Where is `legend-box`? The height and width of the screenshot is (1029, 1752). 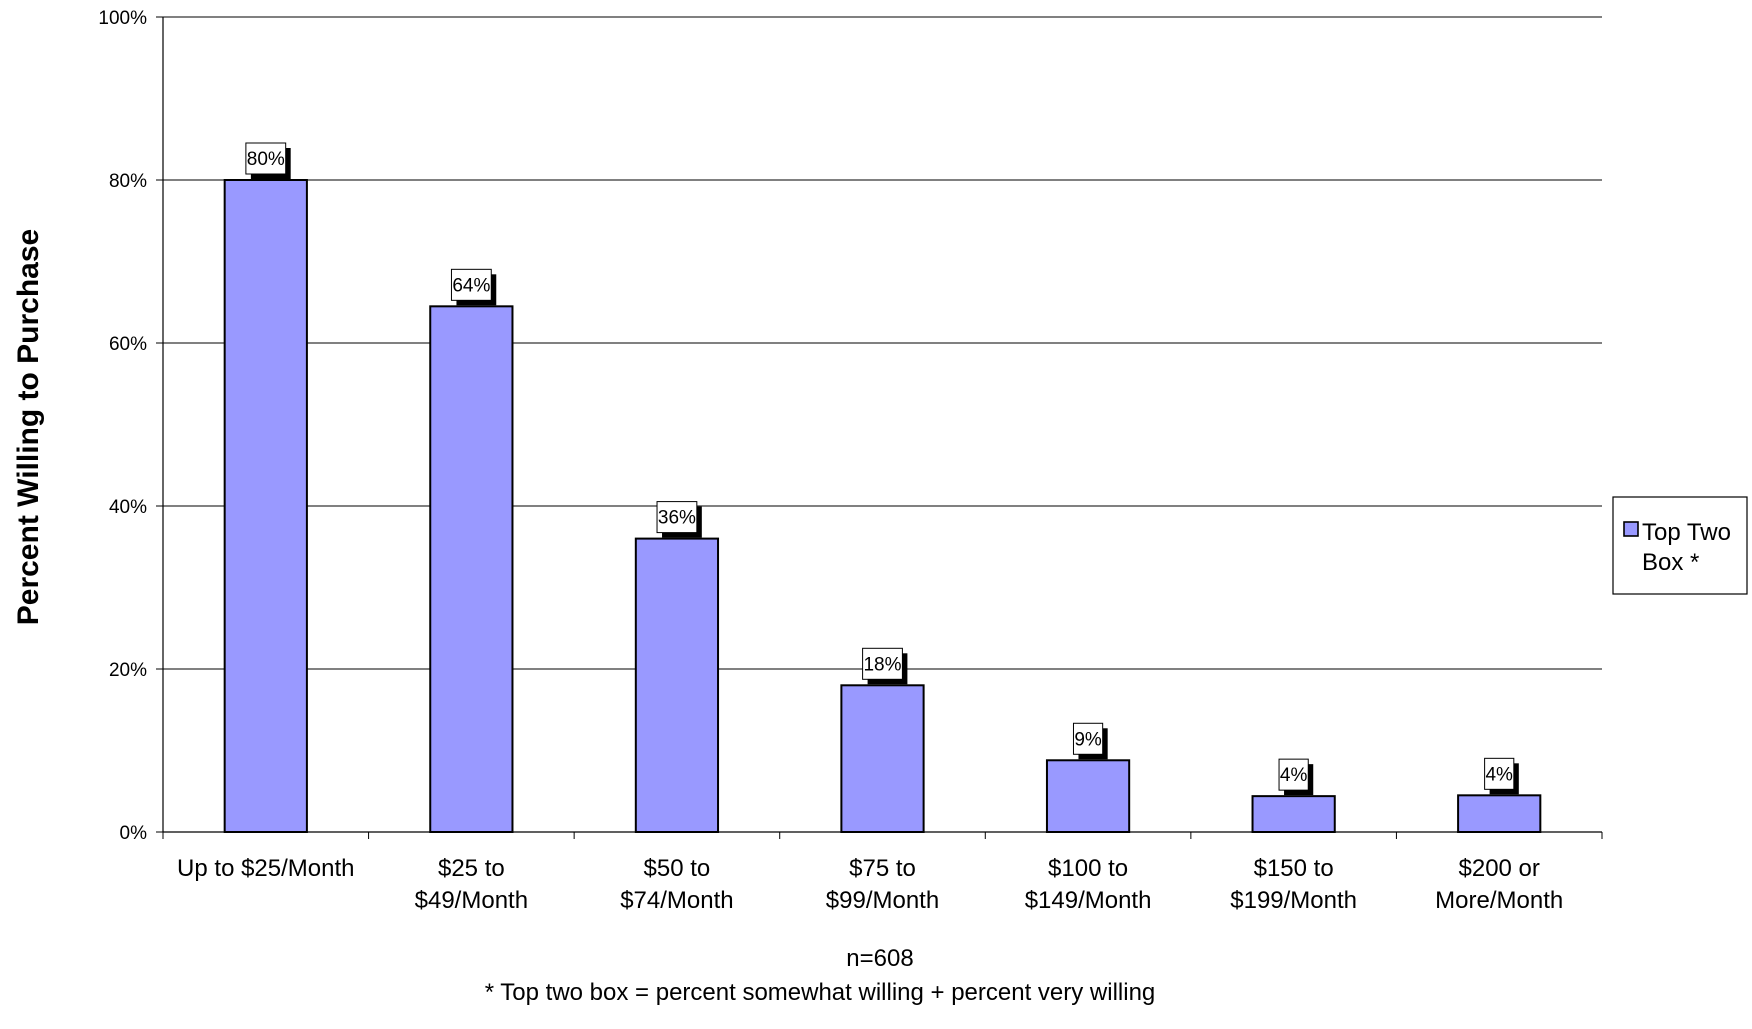 legend-box is located at coordinates (1680, 545).